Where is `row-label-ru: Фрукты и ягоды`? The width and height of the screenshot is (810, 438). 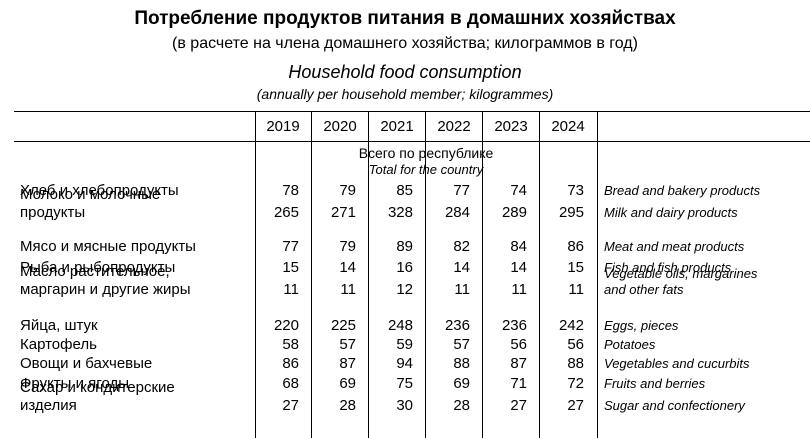 row-label-ru: Фрукты и ягоды is located at coordinates (74, 383).